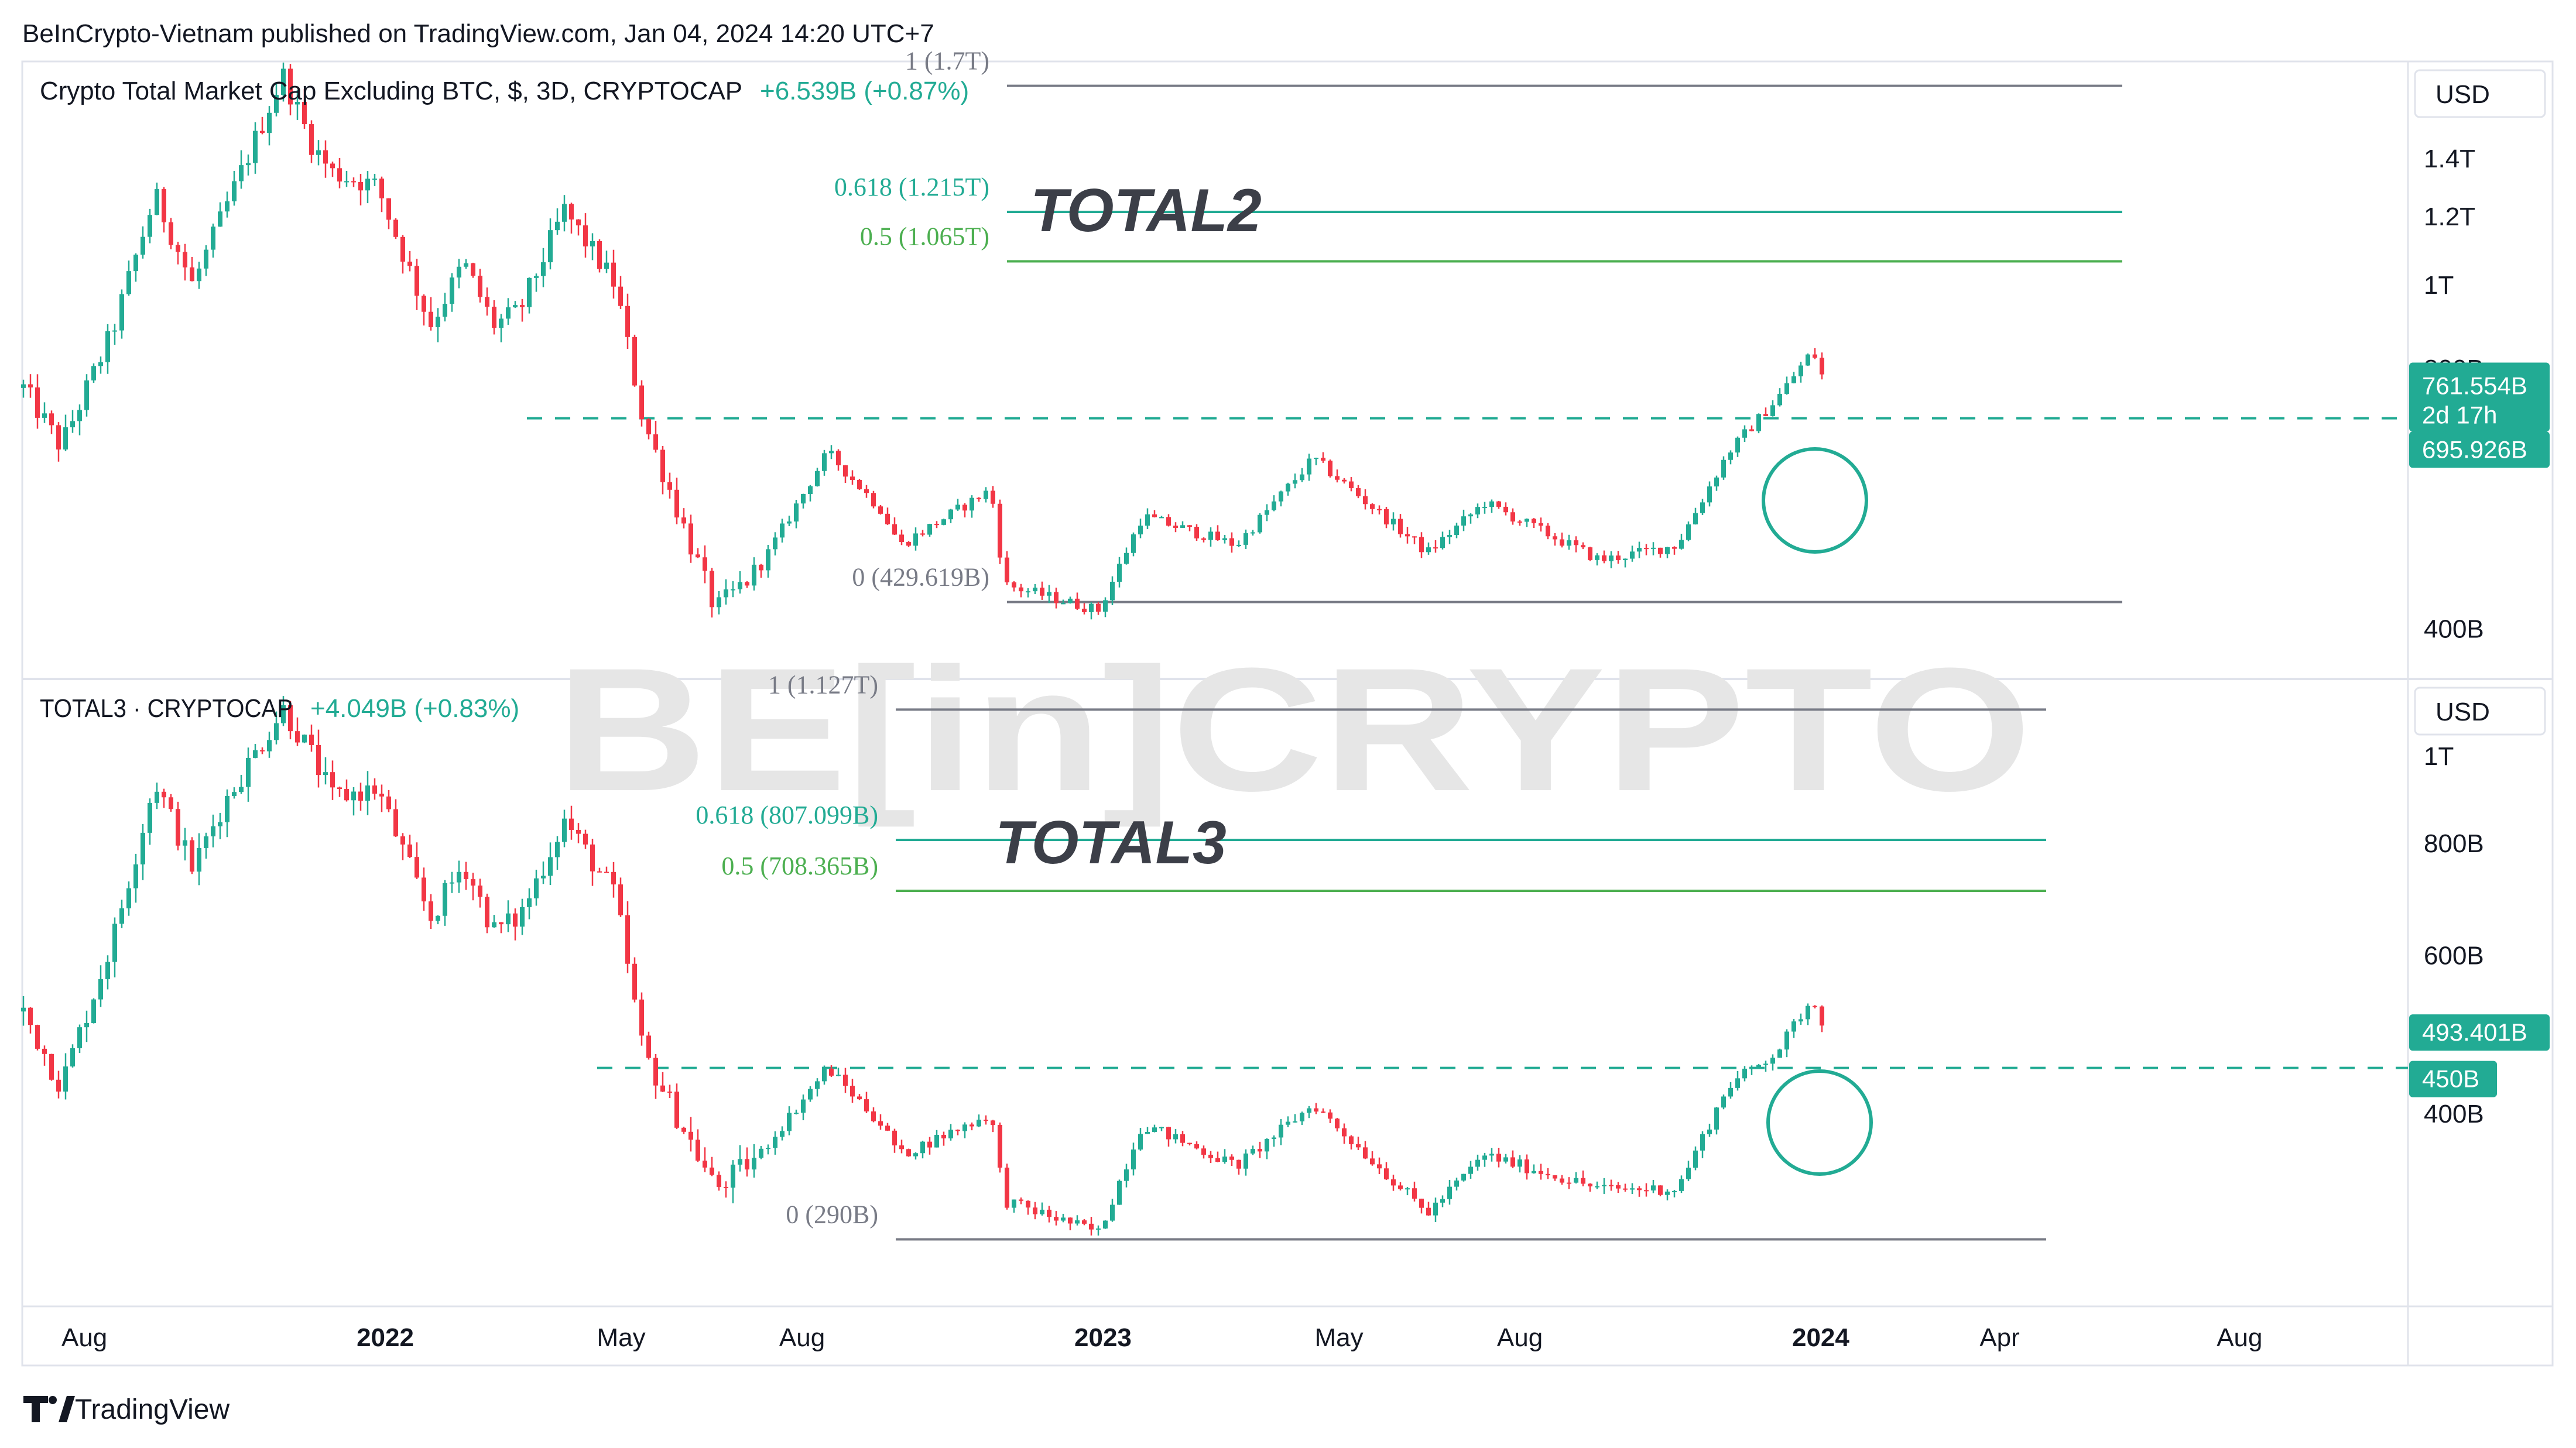  What do you see at coordinates (2454, 956) in the screenshot?
I see `y-tick-label: 600B` at bounding box center [2454, 956].